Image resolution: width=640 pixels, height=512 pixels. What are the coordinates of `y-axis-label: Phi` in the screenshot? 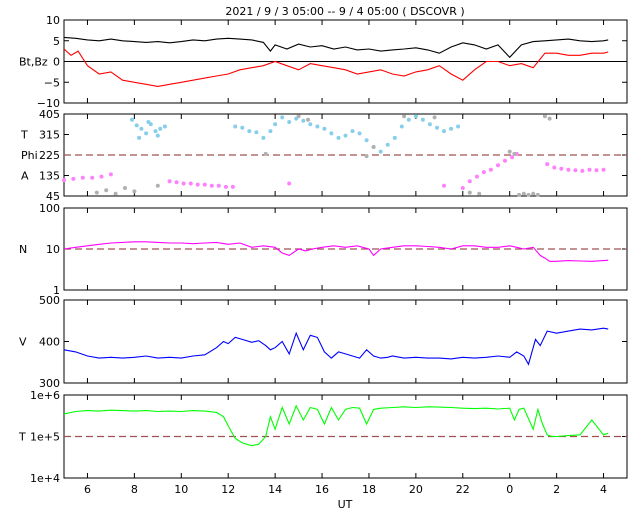 It's located at (29, 155).